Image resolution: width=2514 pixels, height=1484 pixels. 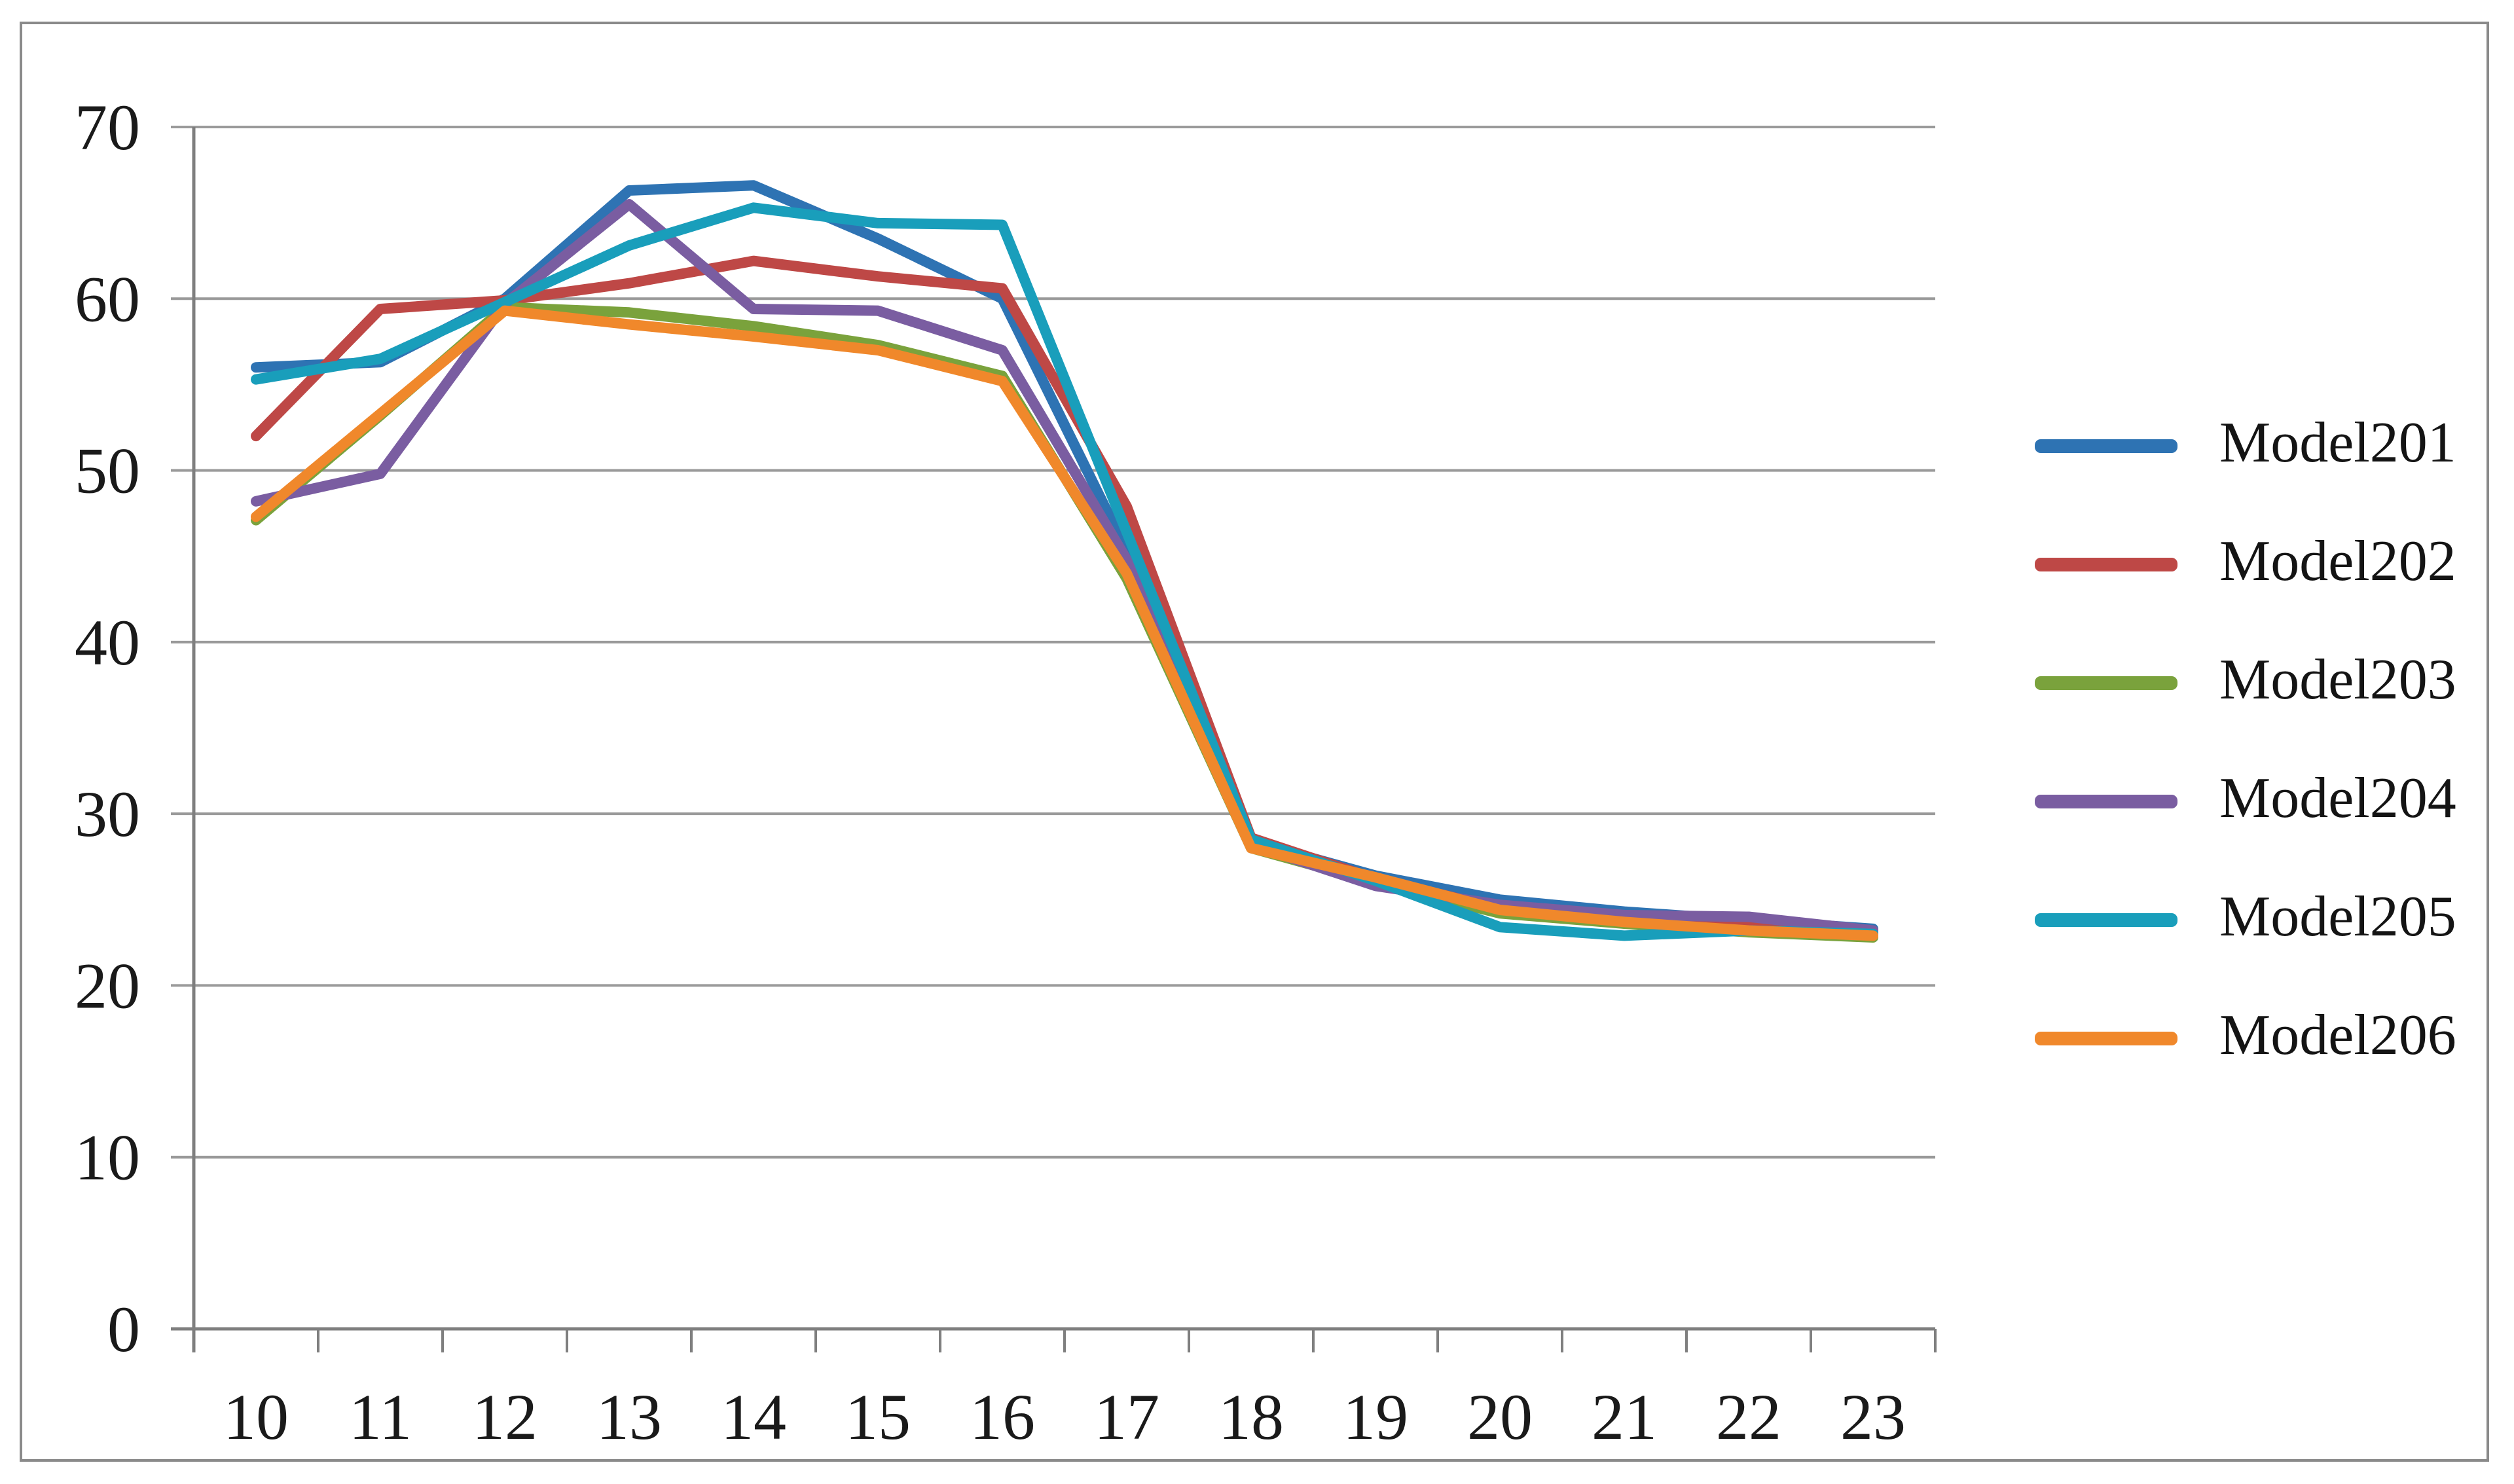 What do you see at coordinates (107, 642) in the screenshot?
I see `y-tick-label-40: 40` at bounding box center [107, 642].